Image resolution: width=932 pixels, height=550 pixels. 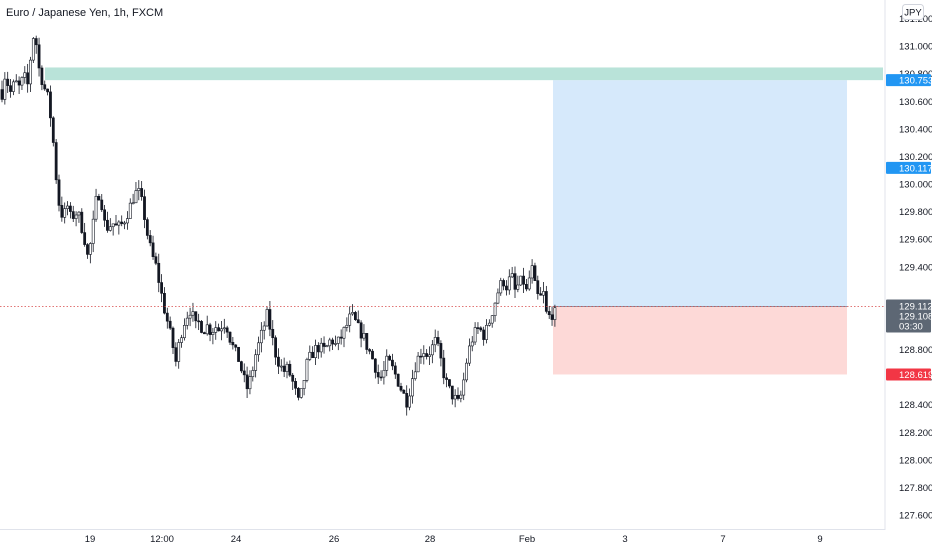 I want to click on price-tick-label: 127.800, so click(x=915, y=488).